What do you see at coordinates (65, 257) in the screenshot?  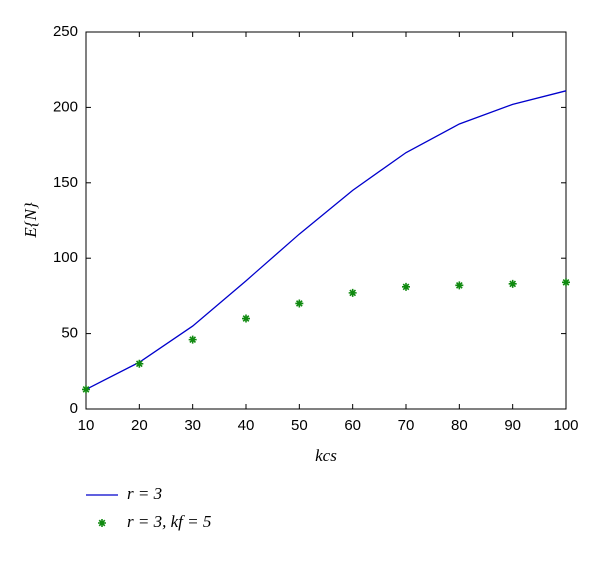 I see `y-tick-label: 100` at bounding box center [65, 257].